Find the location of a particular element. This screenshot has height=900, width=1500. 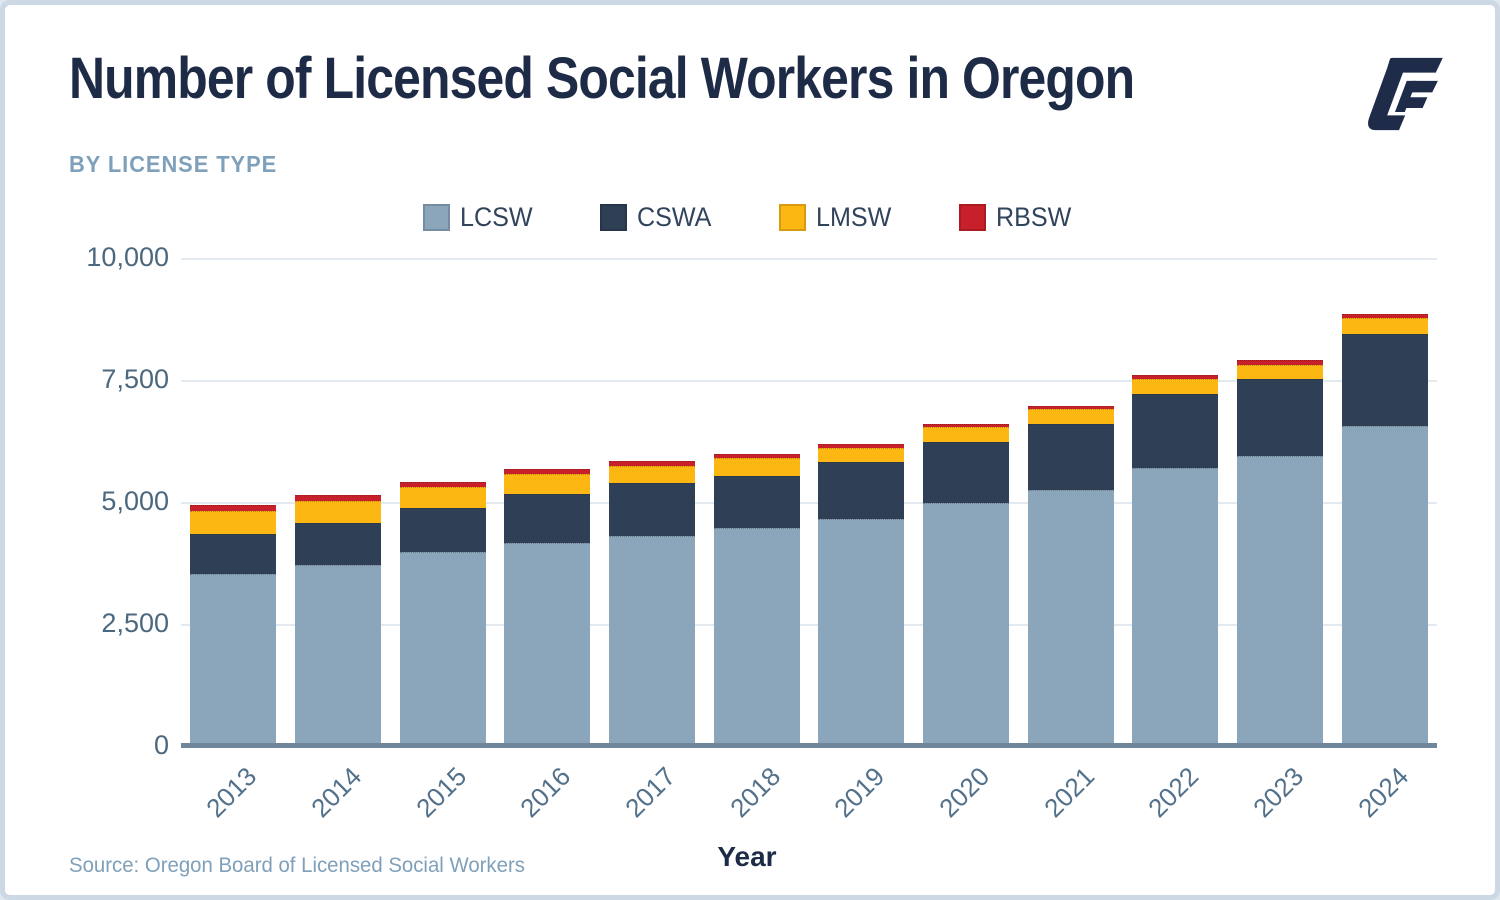

x-axis-title: Year is located at coordinates (747, 856).